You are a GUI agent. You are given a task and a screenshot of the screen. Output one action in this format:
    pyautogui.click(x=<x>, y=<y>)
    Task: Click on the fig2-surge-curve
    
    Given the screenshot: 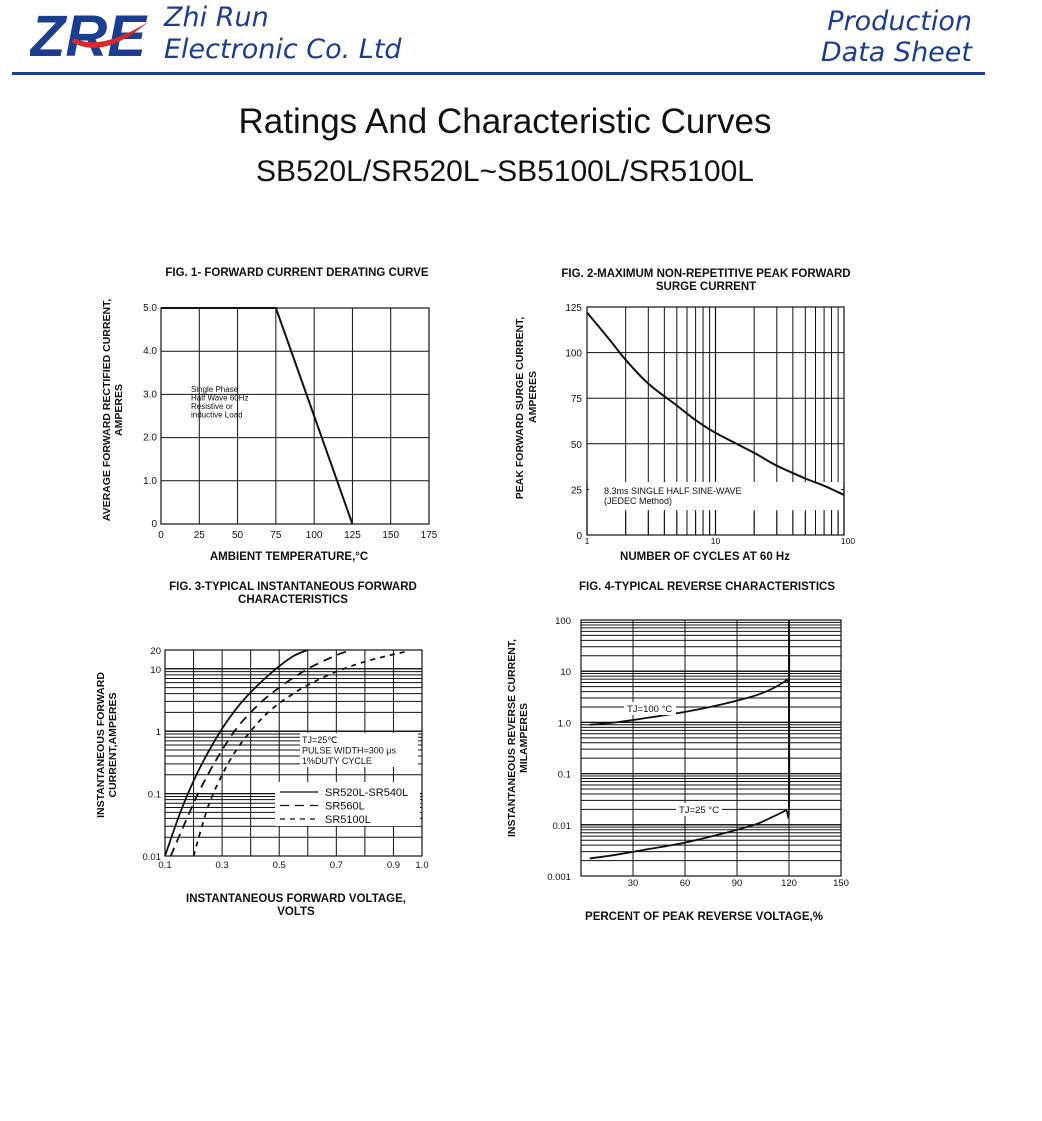 What is the action you would take?
    pyautogui.click(x=715, y=403)
    